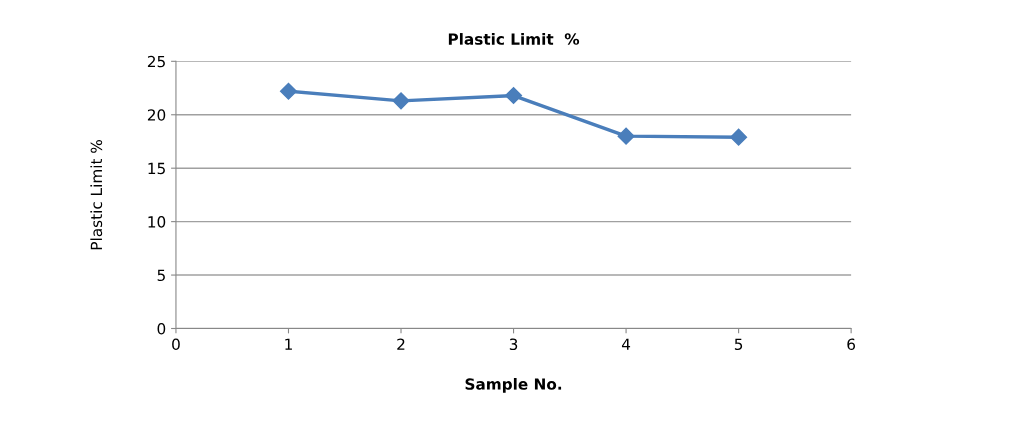  I want to click on y-tick-label: 10, so click(157, 222).